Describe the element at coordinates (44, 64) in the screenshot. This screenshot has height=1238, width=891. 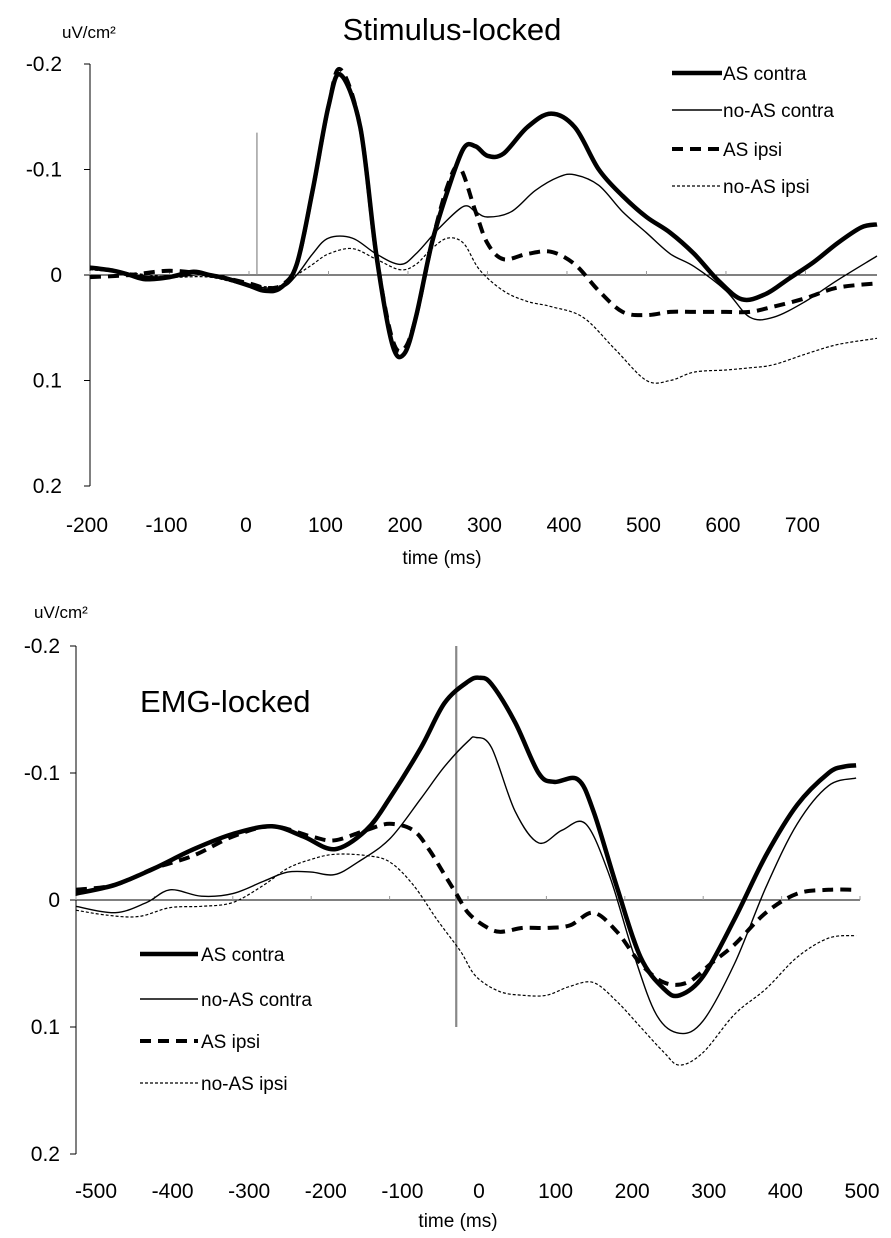
I see `chart1-y-tick-label: -0.2` at that location.